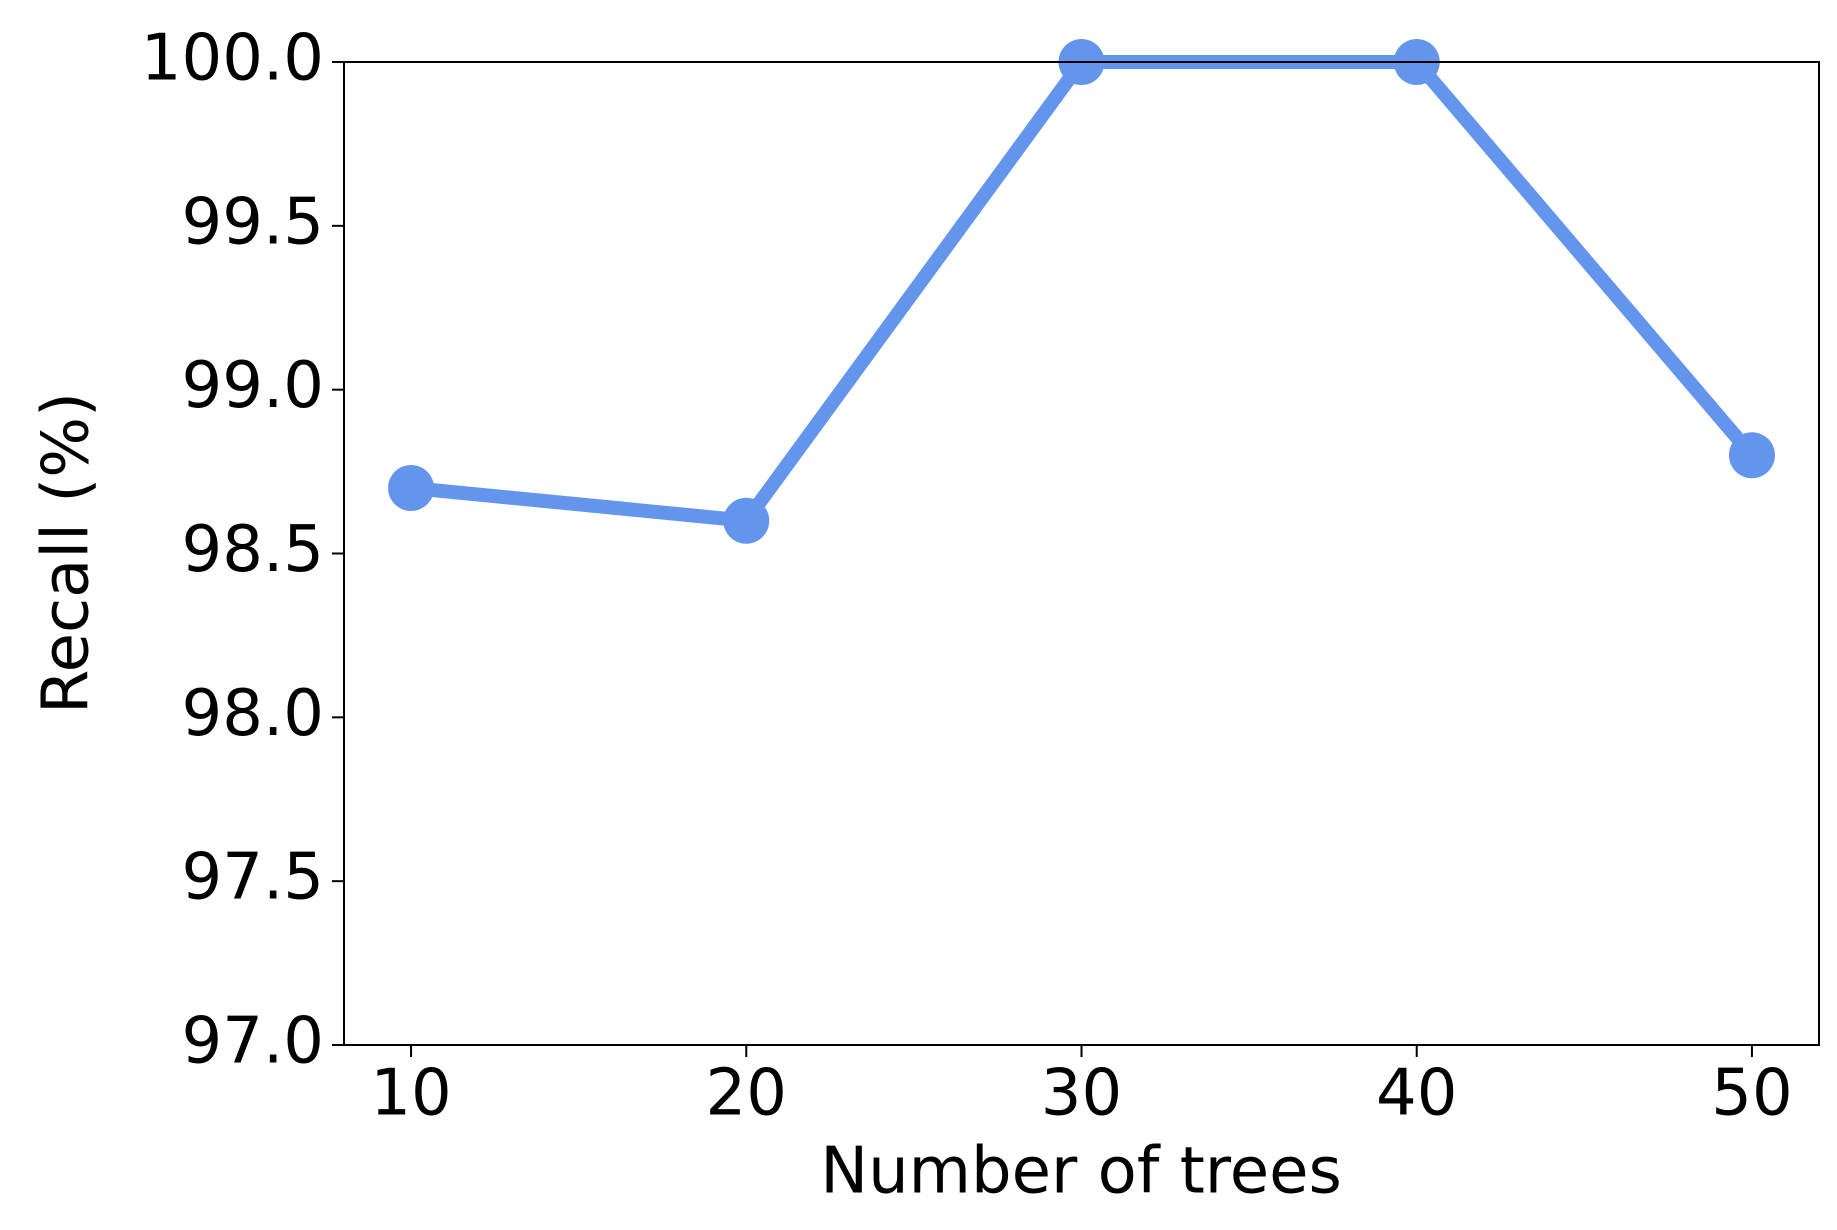 The image size is (1837, 1230). Describe the element at coordinates (67, 553) in the screenshot. I see `y-axis-label: Recall (%)` at that location.